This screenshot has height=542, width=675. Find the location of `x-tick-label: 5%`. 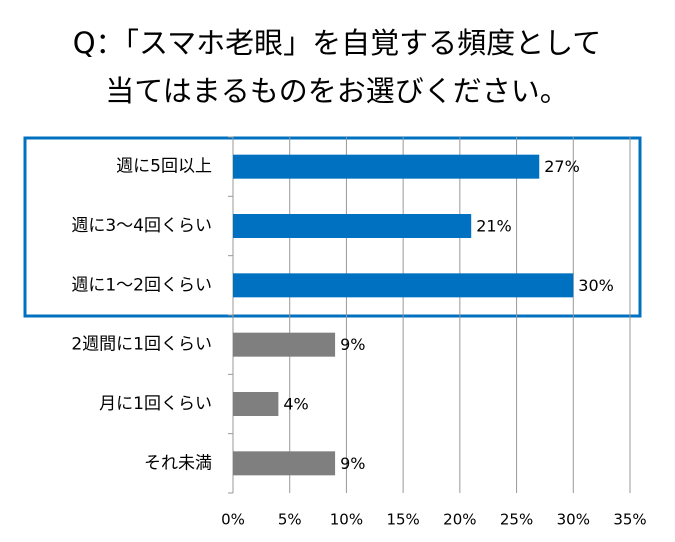

x-tick-label: 5% is located at coordinates (290, 520).